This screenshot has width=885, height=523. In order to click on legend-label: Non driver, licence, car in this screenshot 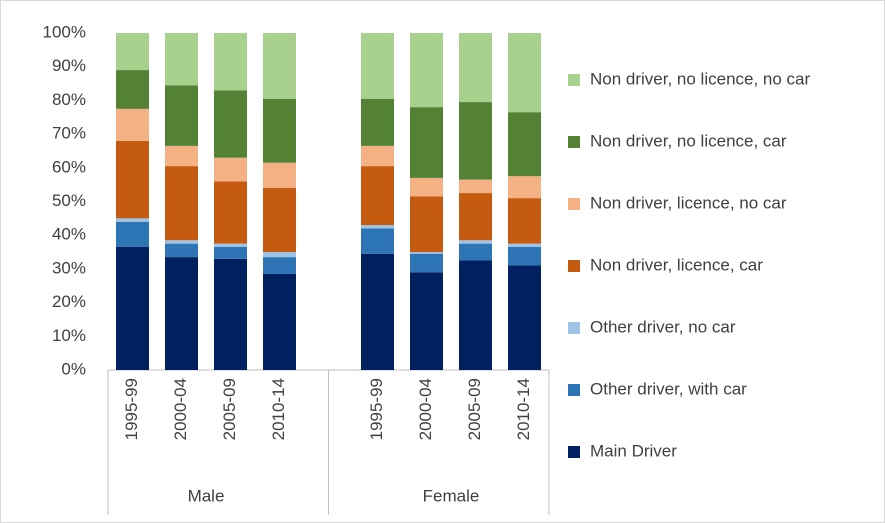, I will do `click(676, 264)`.